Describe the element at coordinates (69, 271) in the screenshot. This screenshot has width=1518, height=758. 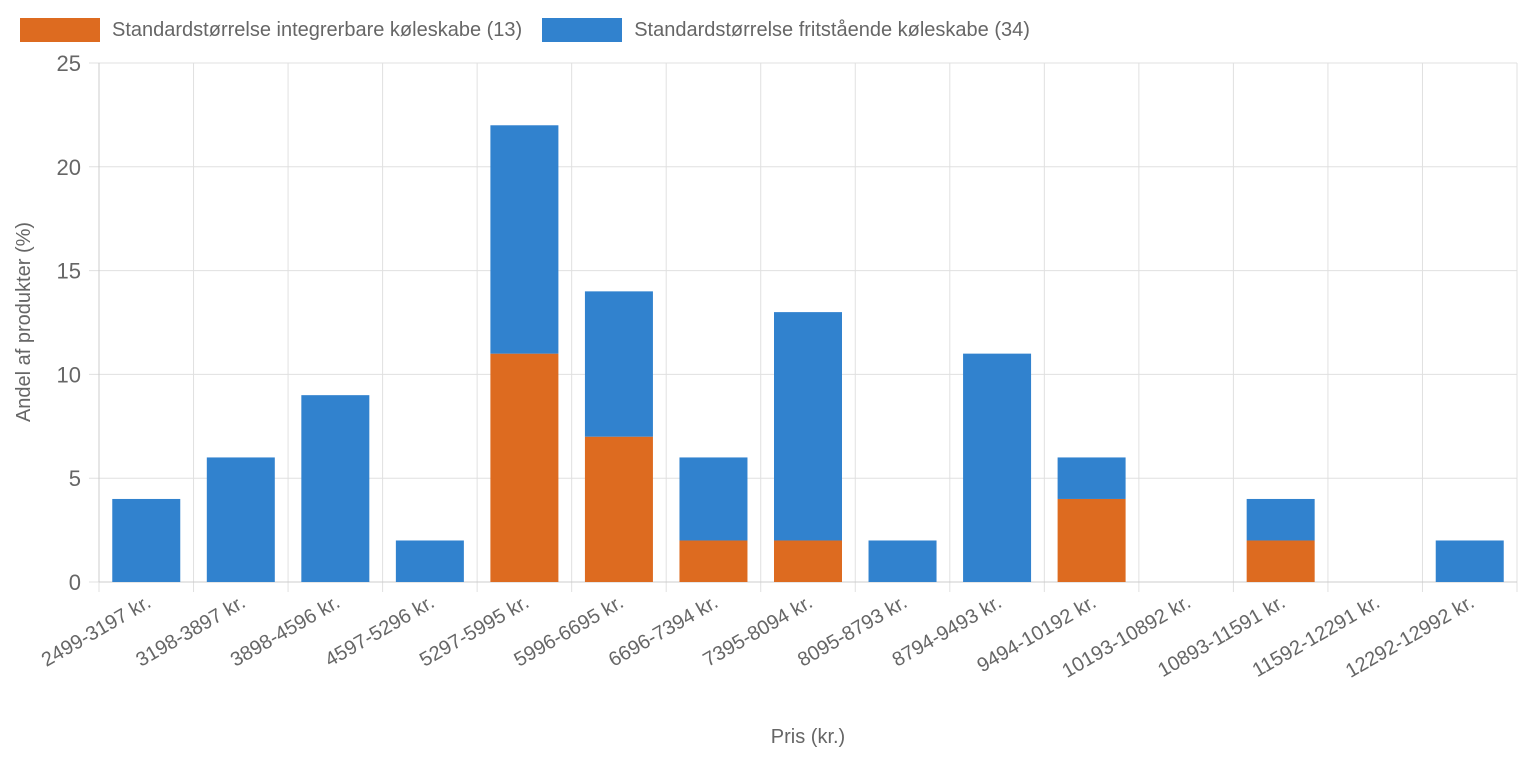
I see `y-tick-label: 15` at that location.